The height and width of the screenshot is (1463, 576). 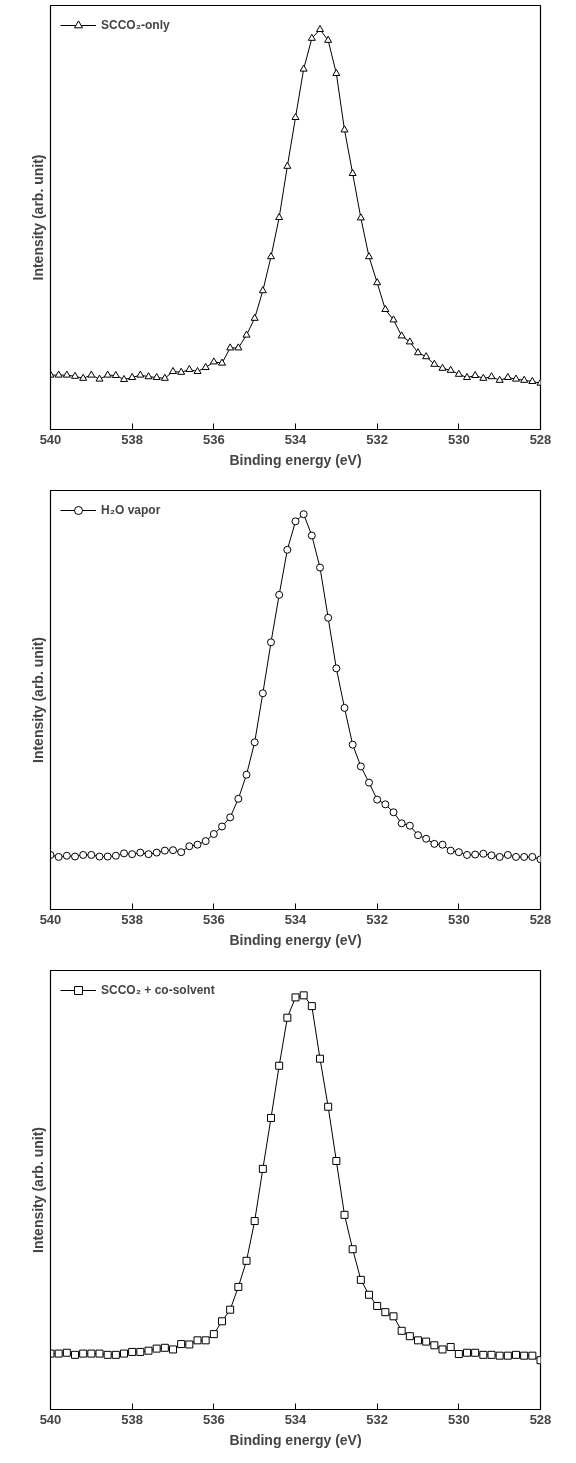 What do you see at coordinates (158, 990) in the screenshot?
I see `legend-label: SCCO₂ + co-solvent` at bounding box center [158, 990].